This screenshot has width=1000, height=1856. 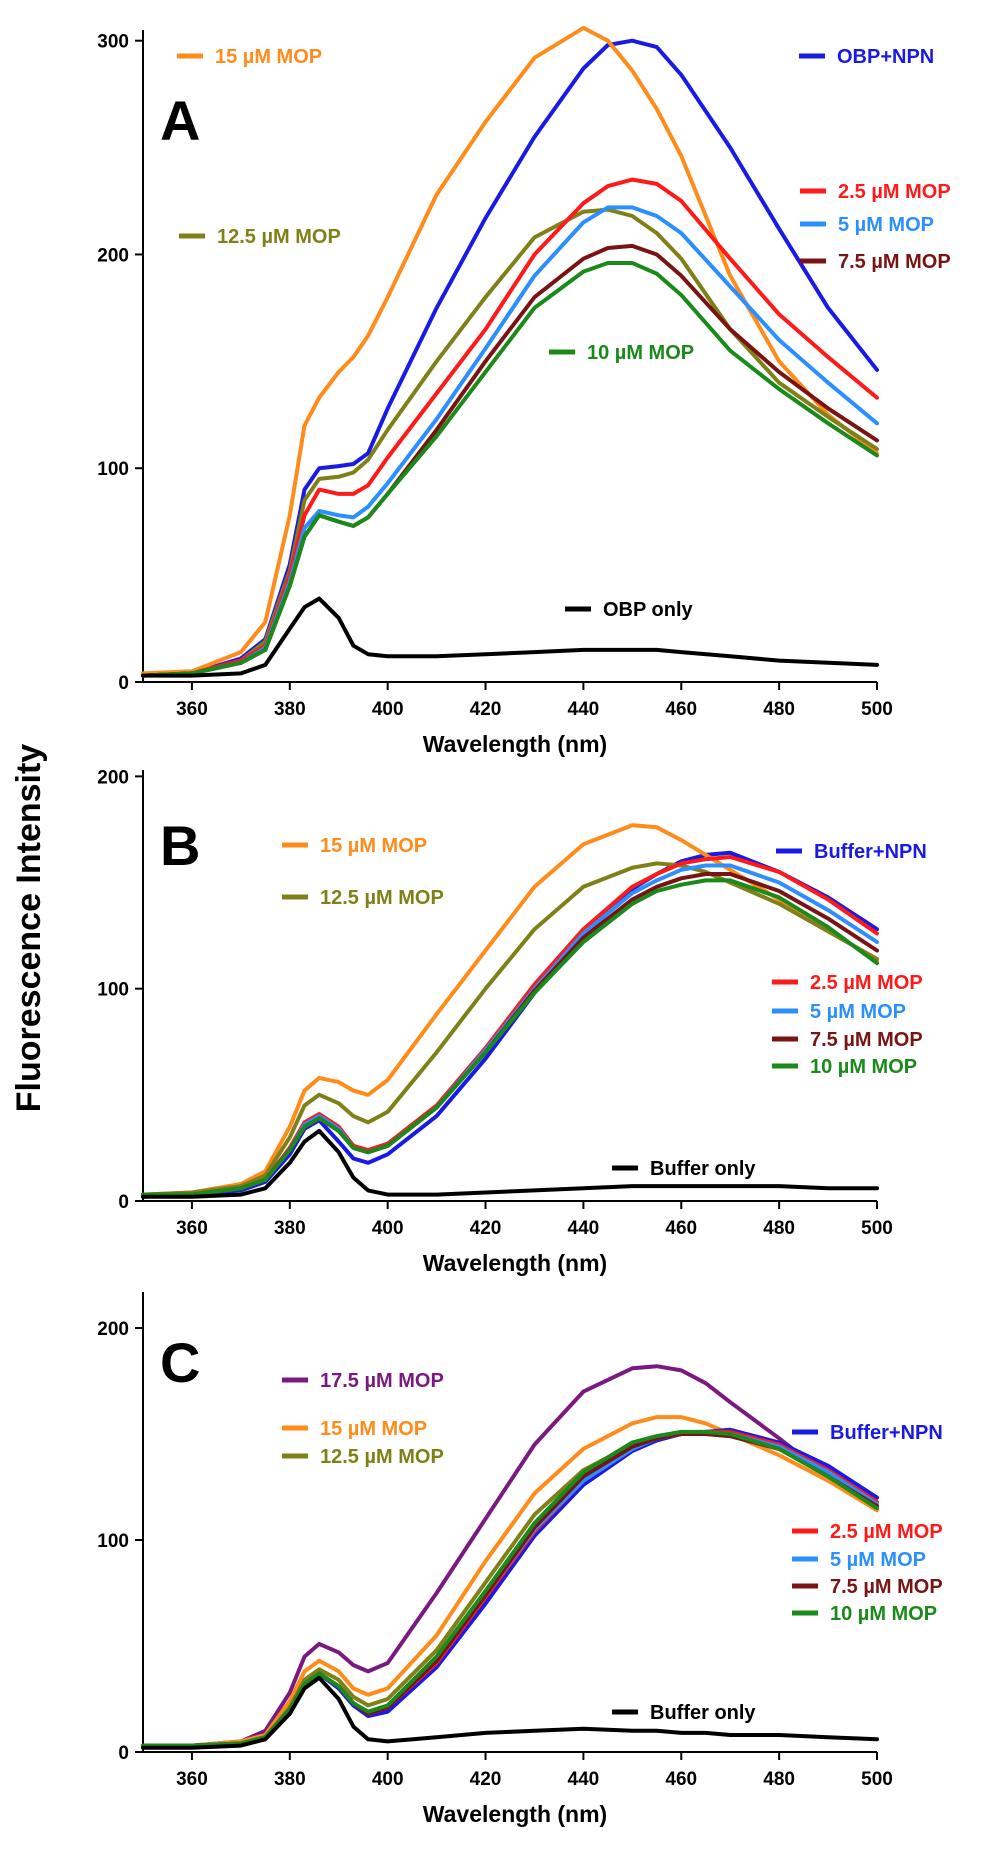 What do you see at coordinates (123, 1753) in the screenshot?
I see `panel-c-y-tick-label: 0` at bounding box center [123, 1753].